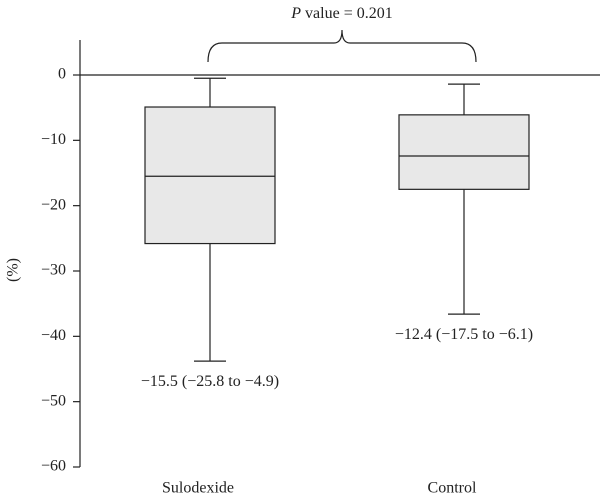  Describe the element at coordinates (53, 400) in the screenshot. I see `y-tick-label: −50` at that location.